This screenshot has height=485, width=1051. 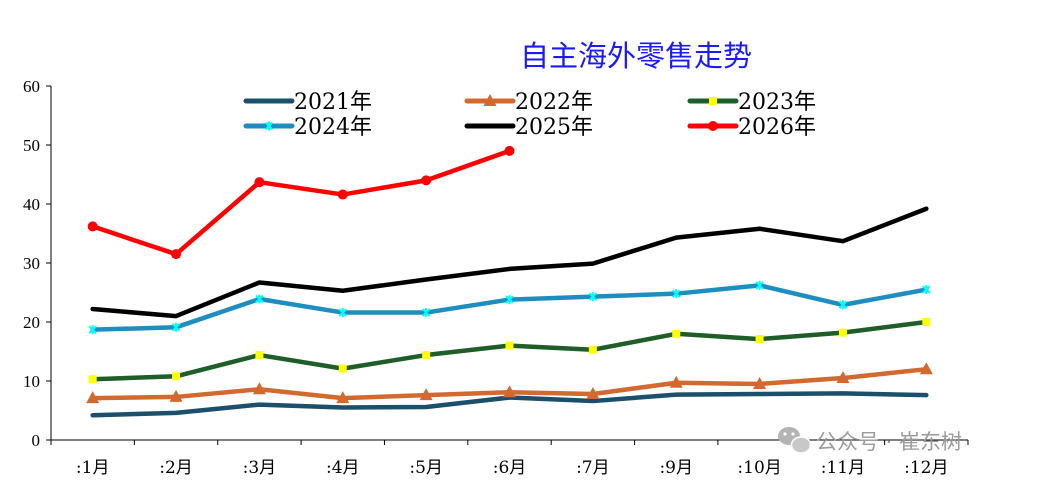 What do you see at coordinates (31, 322) in the screenshot?
I see `y-tick-label: 20` at bounding box center [31, 322].